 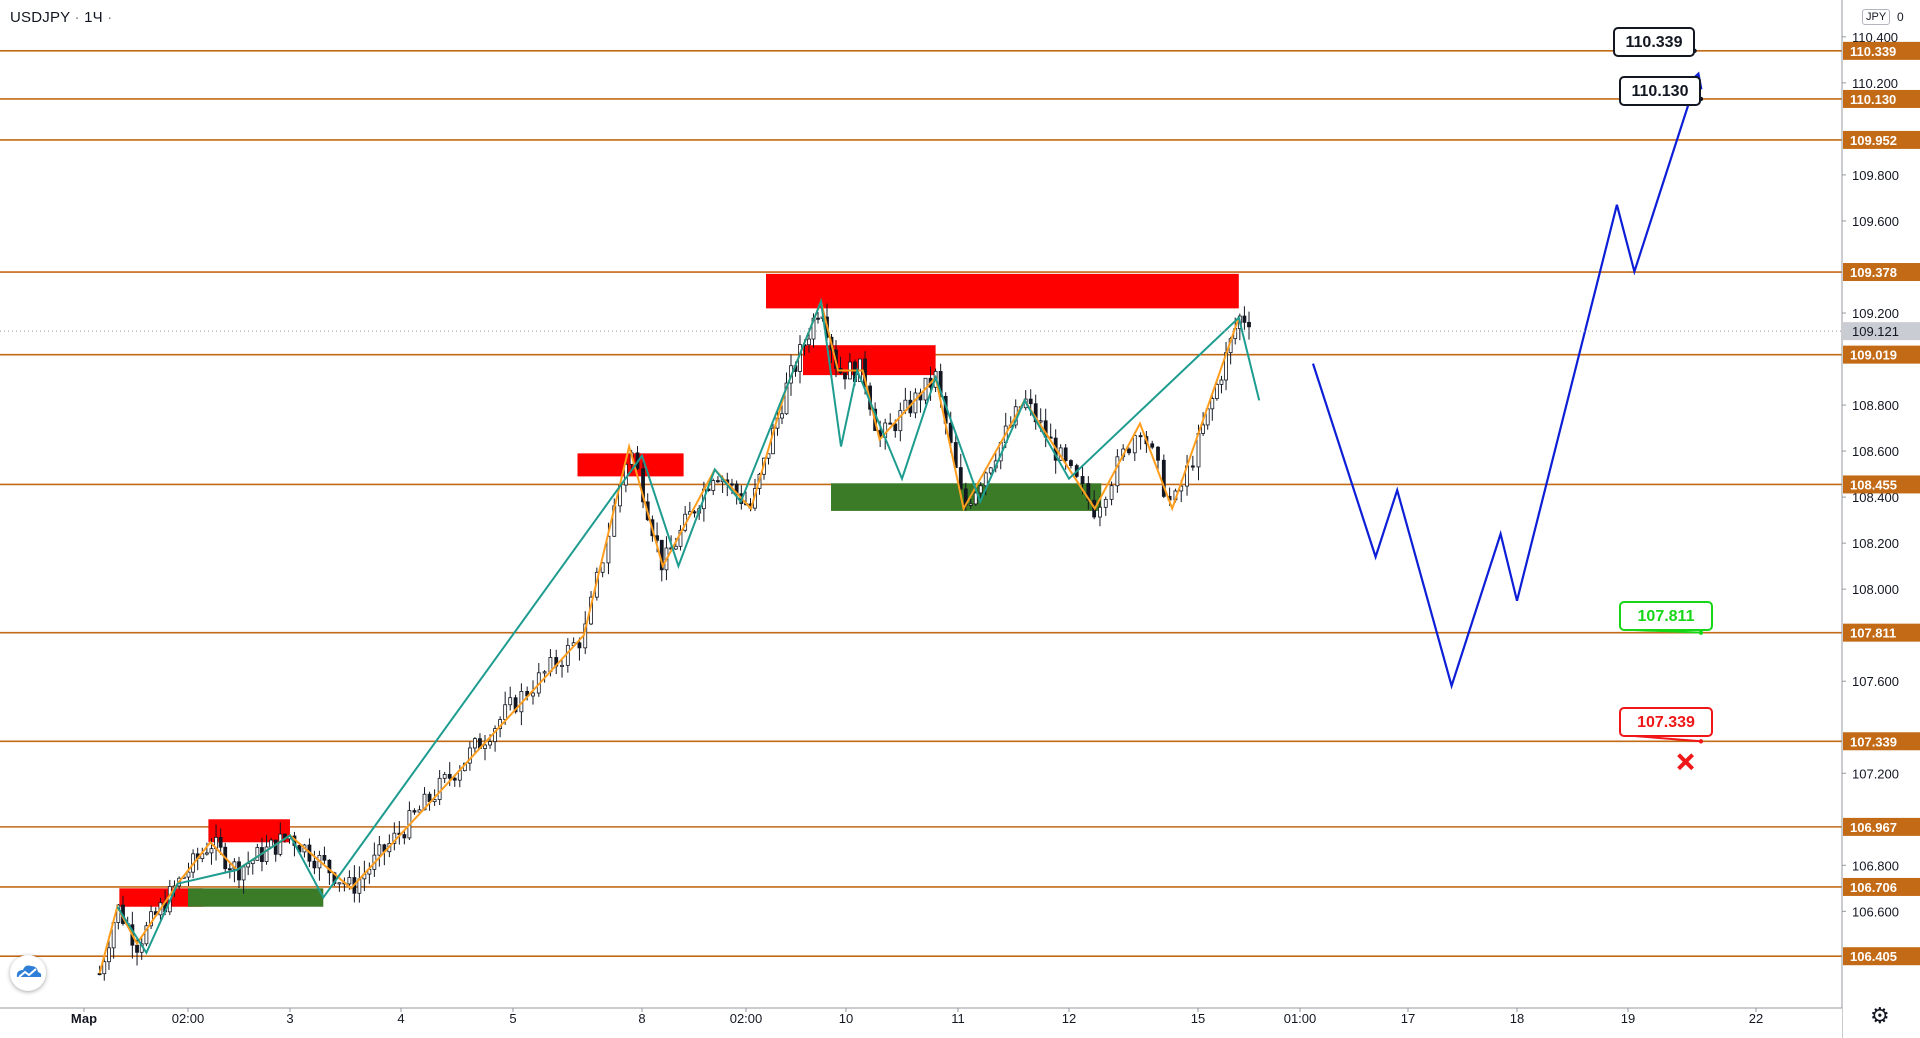 I want to click on symbol-header: USDJPY · 1Ч ·, so click(x=61, y=17).